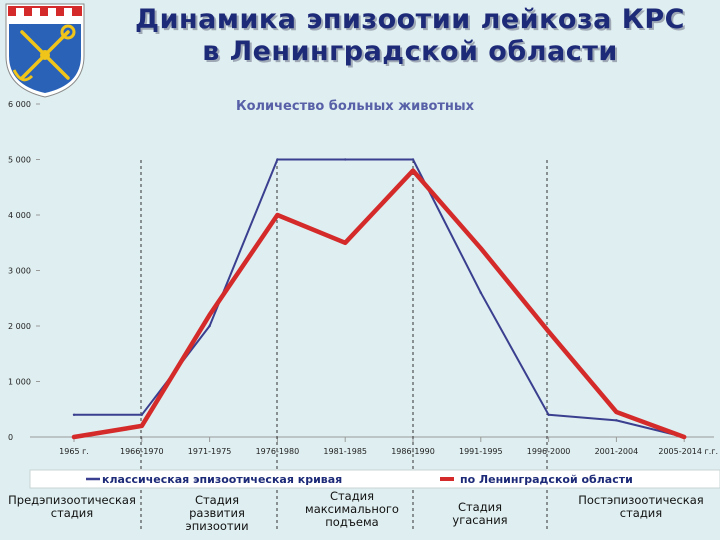  Describe the element at coordinates (480, 514) in the screenshot. I see `stage-label-decline: Стадия угасания` at that location.